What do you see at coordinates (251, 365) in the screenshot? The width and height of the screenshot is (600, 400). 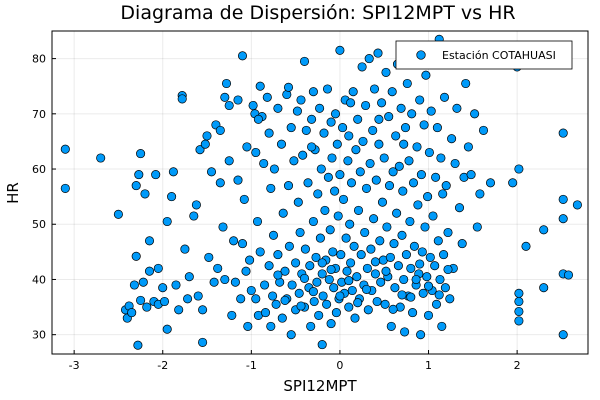 I see `x-tick-label: -1` at bounding box center [251, 365].